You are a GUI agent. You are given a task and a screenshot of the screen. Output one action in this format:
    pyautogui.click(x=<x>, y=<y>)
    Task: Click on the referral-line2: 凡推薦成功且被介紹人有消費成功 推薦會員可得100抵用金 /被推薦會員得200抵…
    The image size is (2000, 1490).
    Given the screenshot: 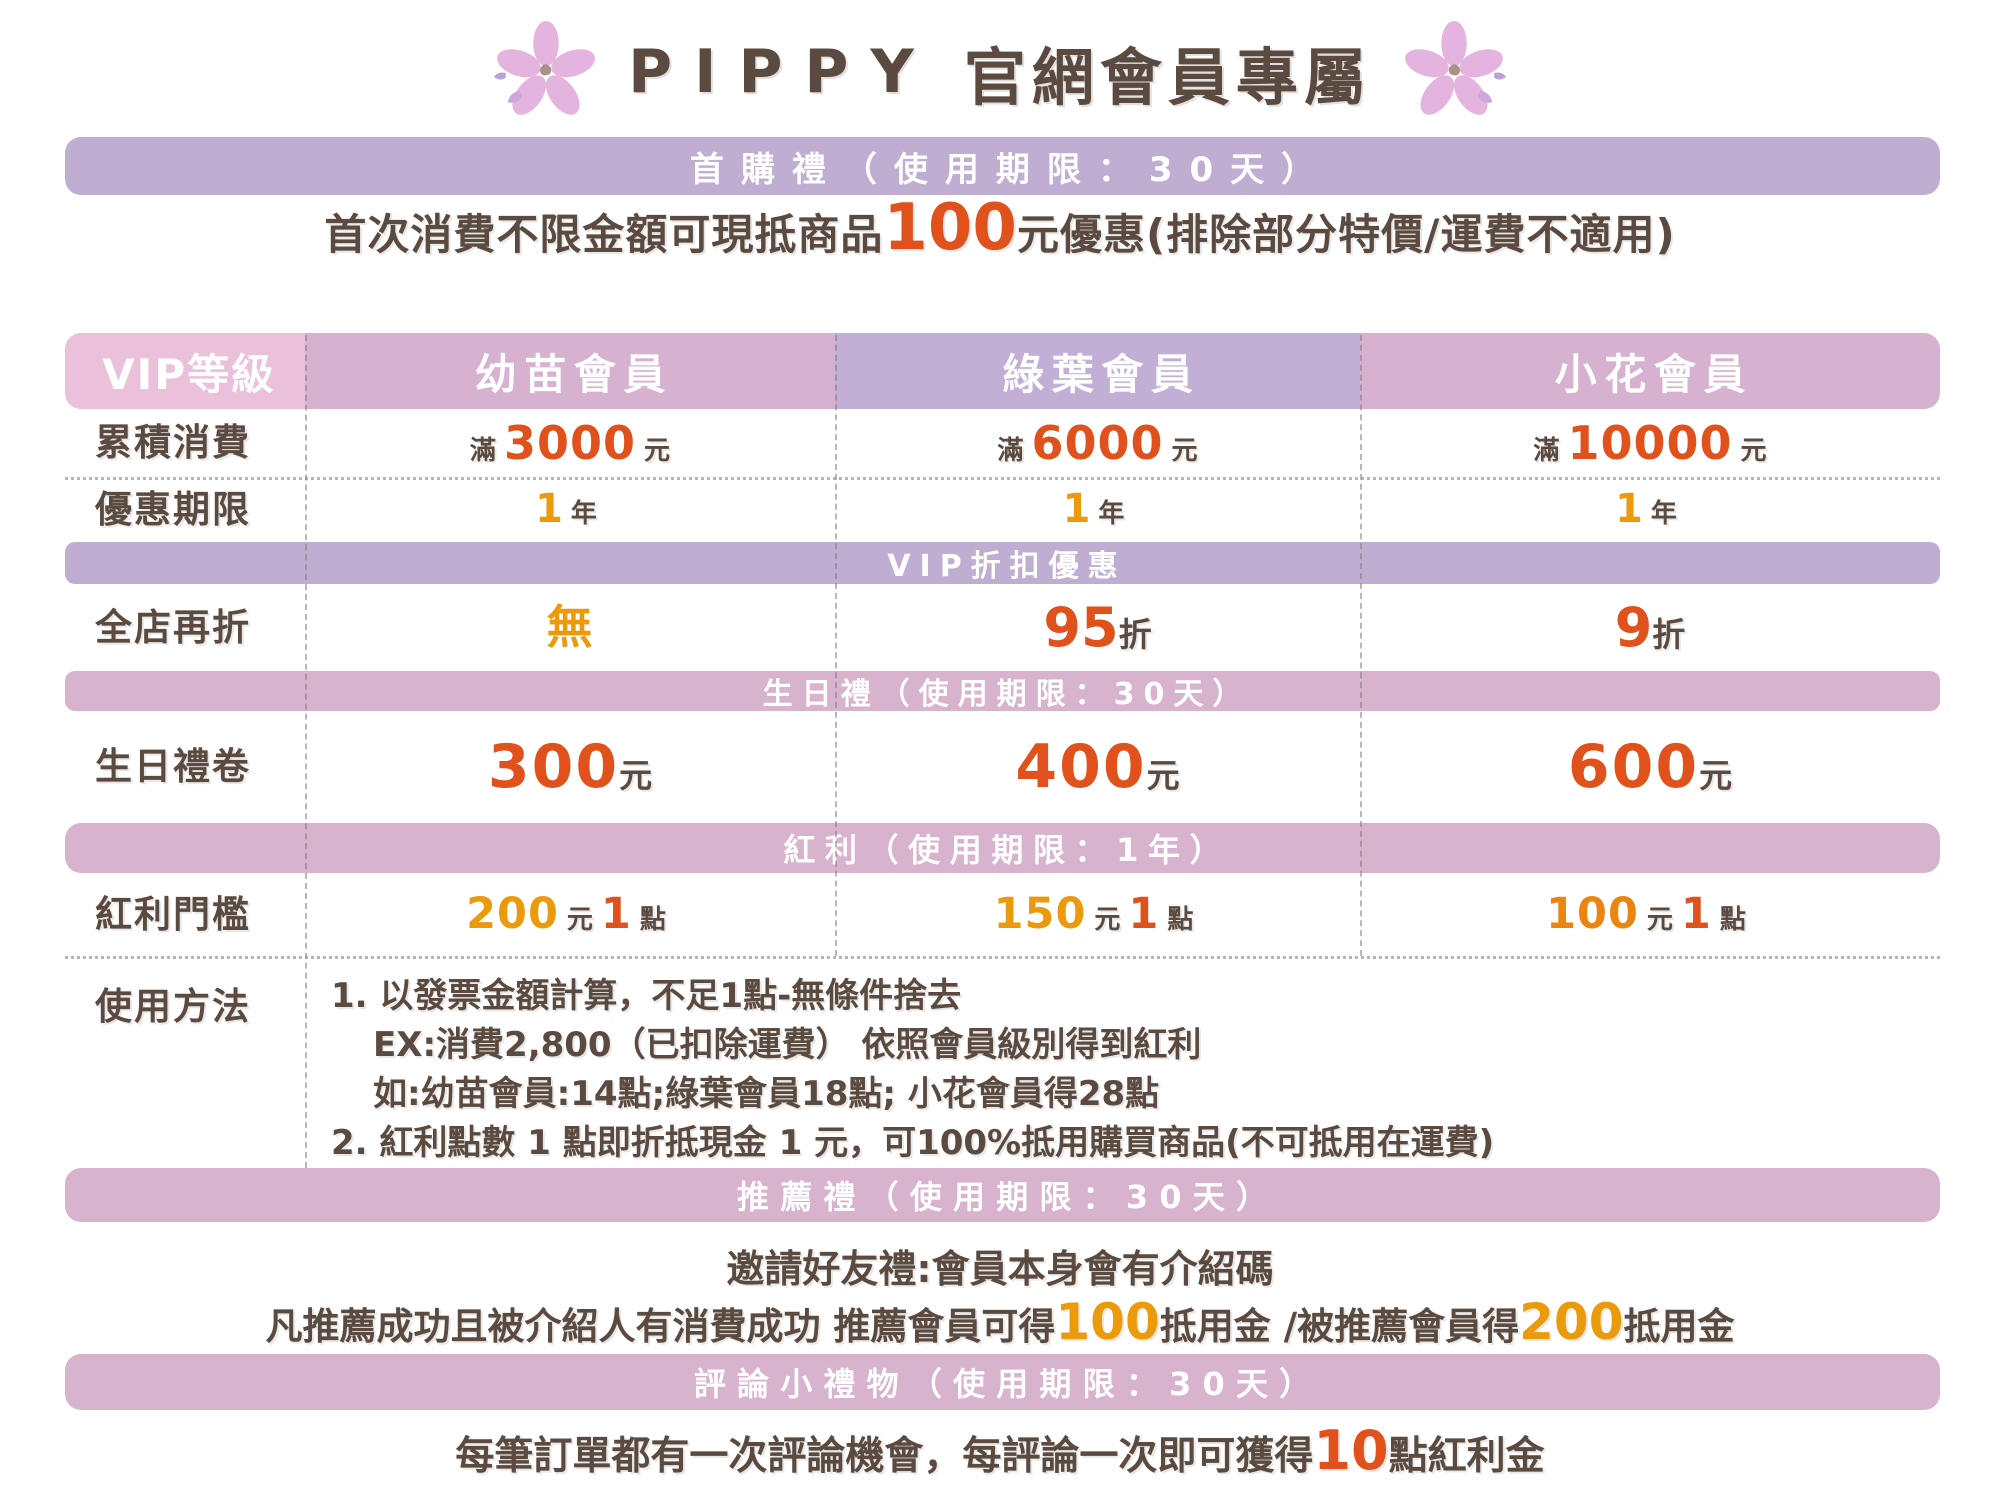 What is the action you would take?
    pyautogui.click(x=1000, y=1324)
    